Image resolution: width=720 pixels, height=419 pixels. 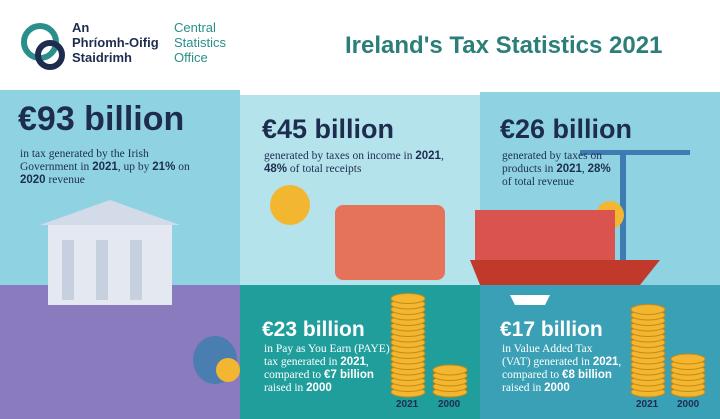 What do you see at coordinates (530, 300) in the screenshot?
I see `boat` at bounding box center [530, 300].